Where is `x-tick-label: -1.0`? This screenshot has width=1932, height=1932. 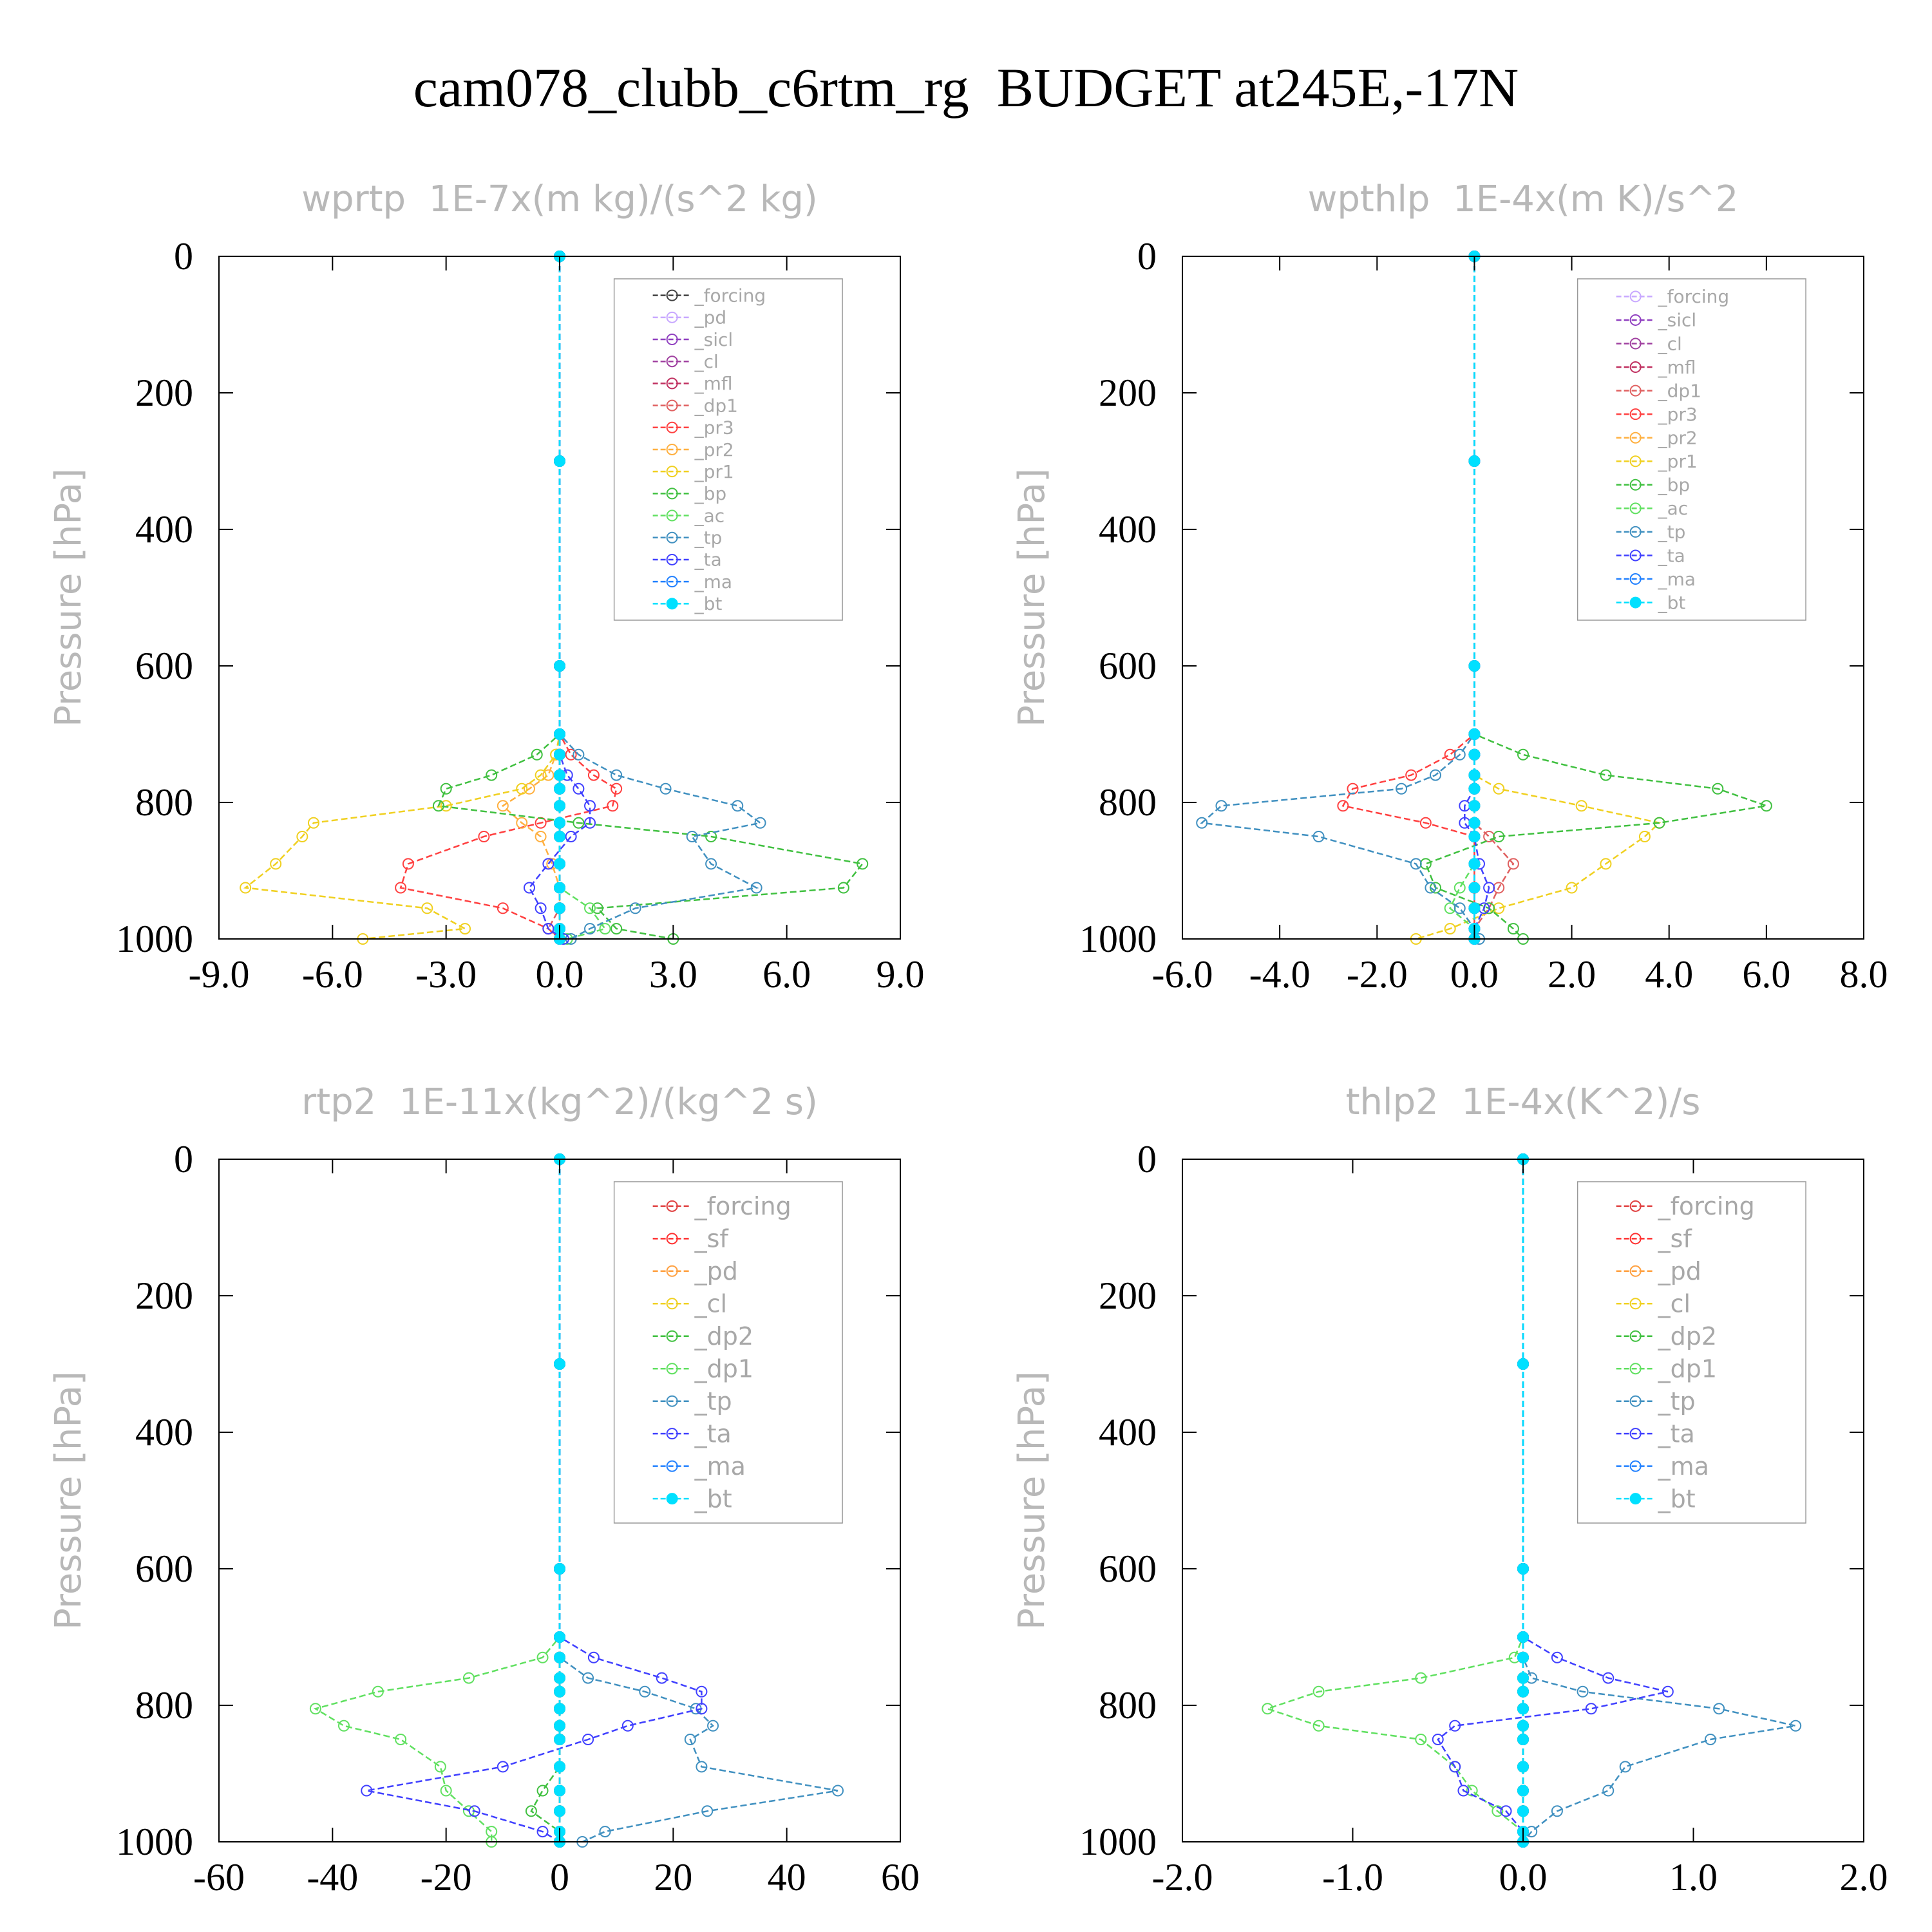
x-tick-label: -1.0 is located at coordinates (1352, 1878).